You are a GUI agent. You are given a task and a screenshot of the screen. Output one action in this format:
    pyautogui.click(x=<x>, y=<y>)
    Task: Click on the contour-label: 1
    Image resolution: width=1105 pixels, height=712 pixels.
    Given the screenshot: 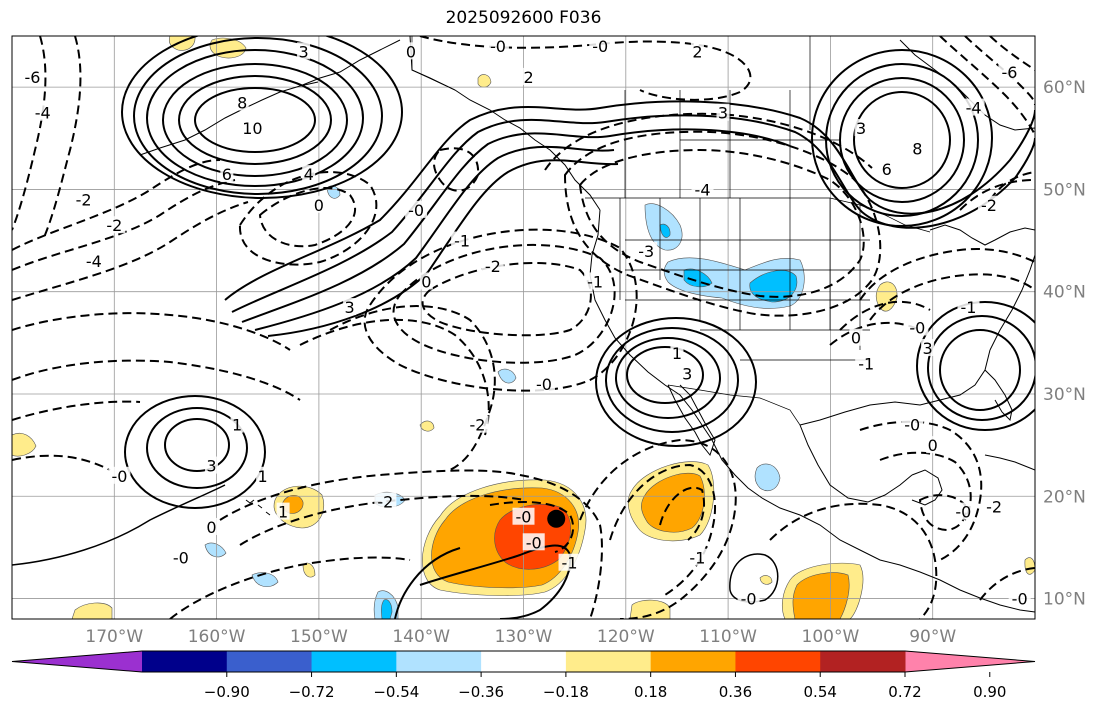 What is the action you would take?
    pyautogui.click(x=237, y=425)
    